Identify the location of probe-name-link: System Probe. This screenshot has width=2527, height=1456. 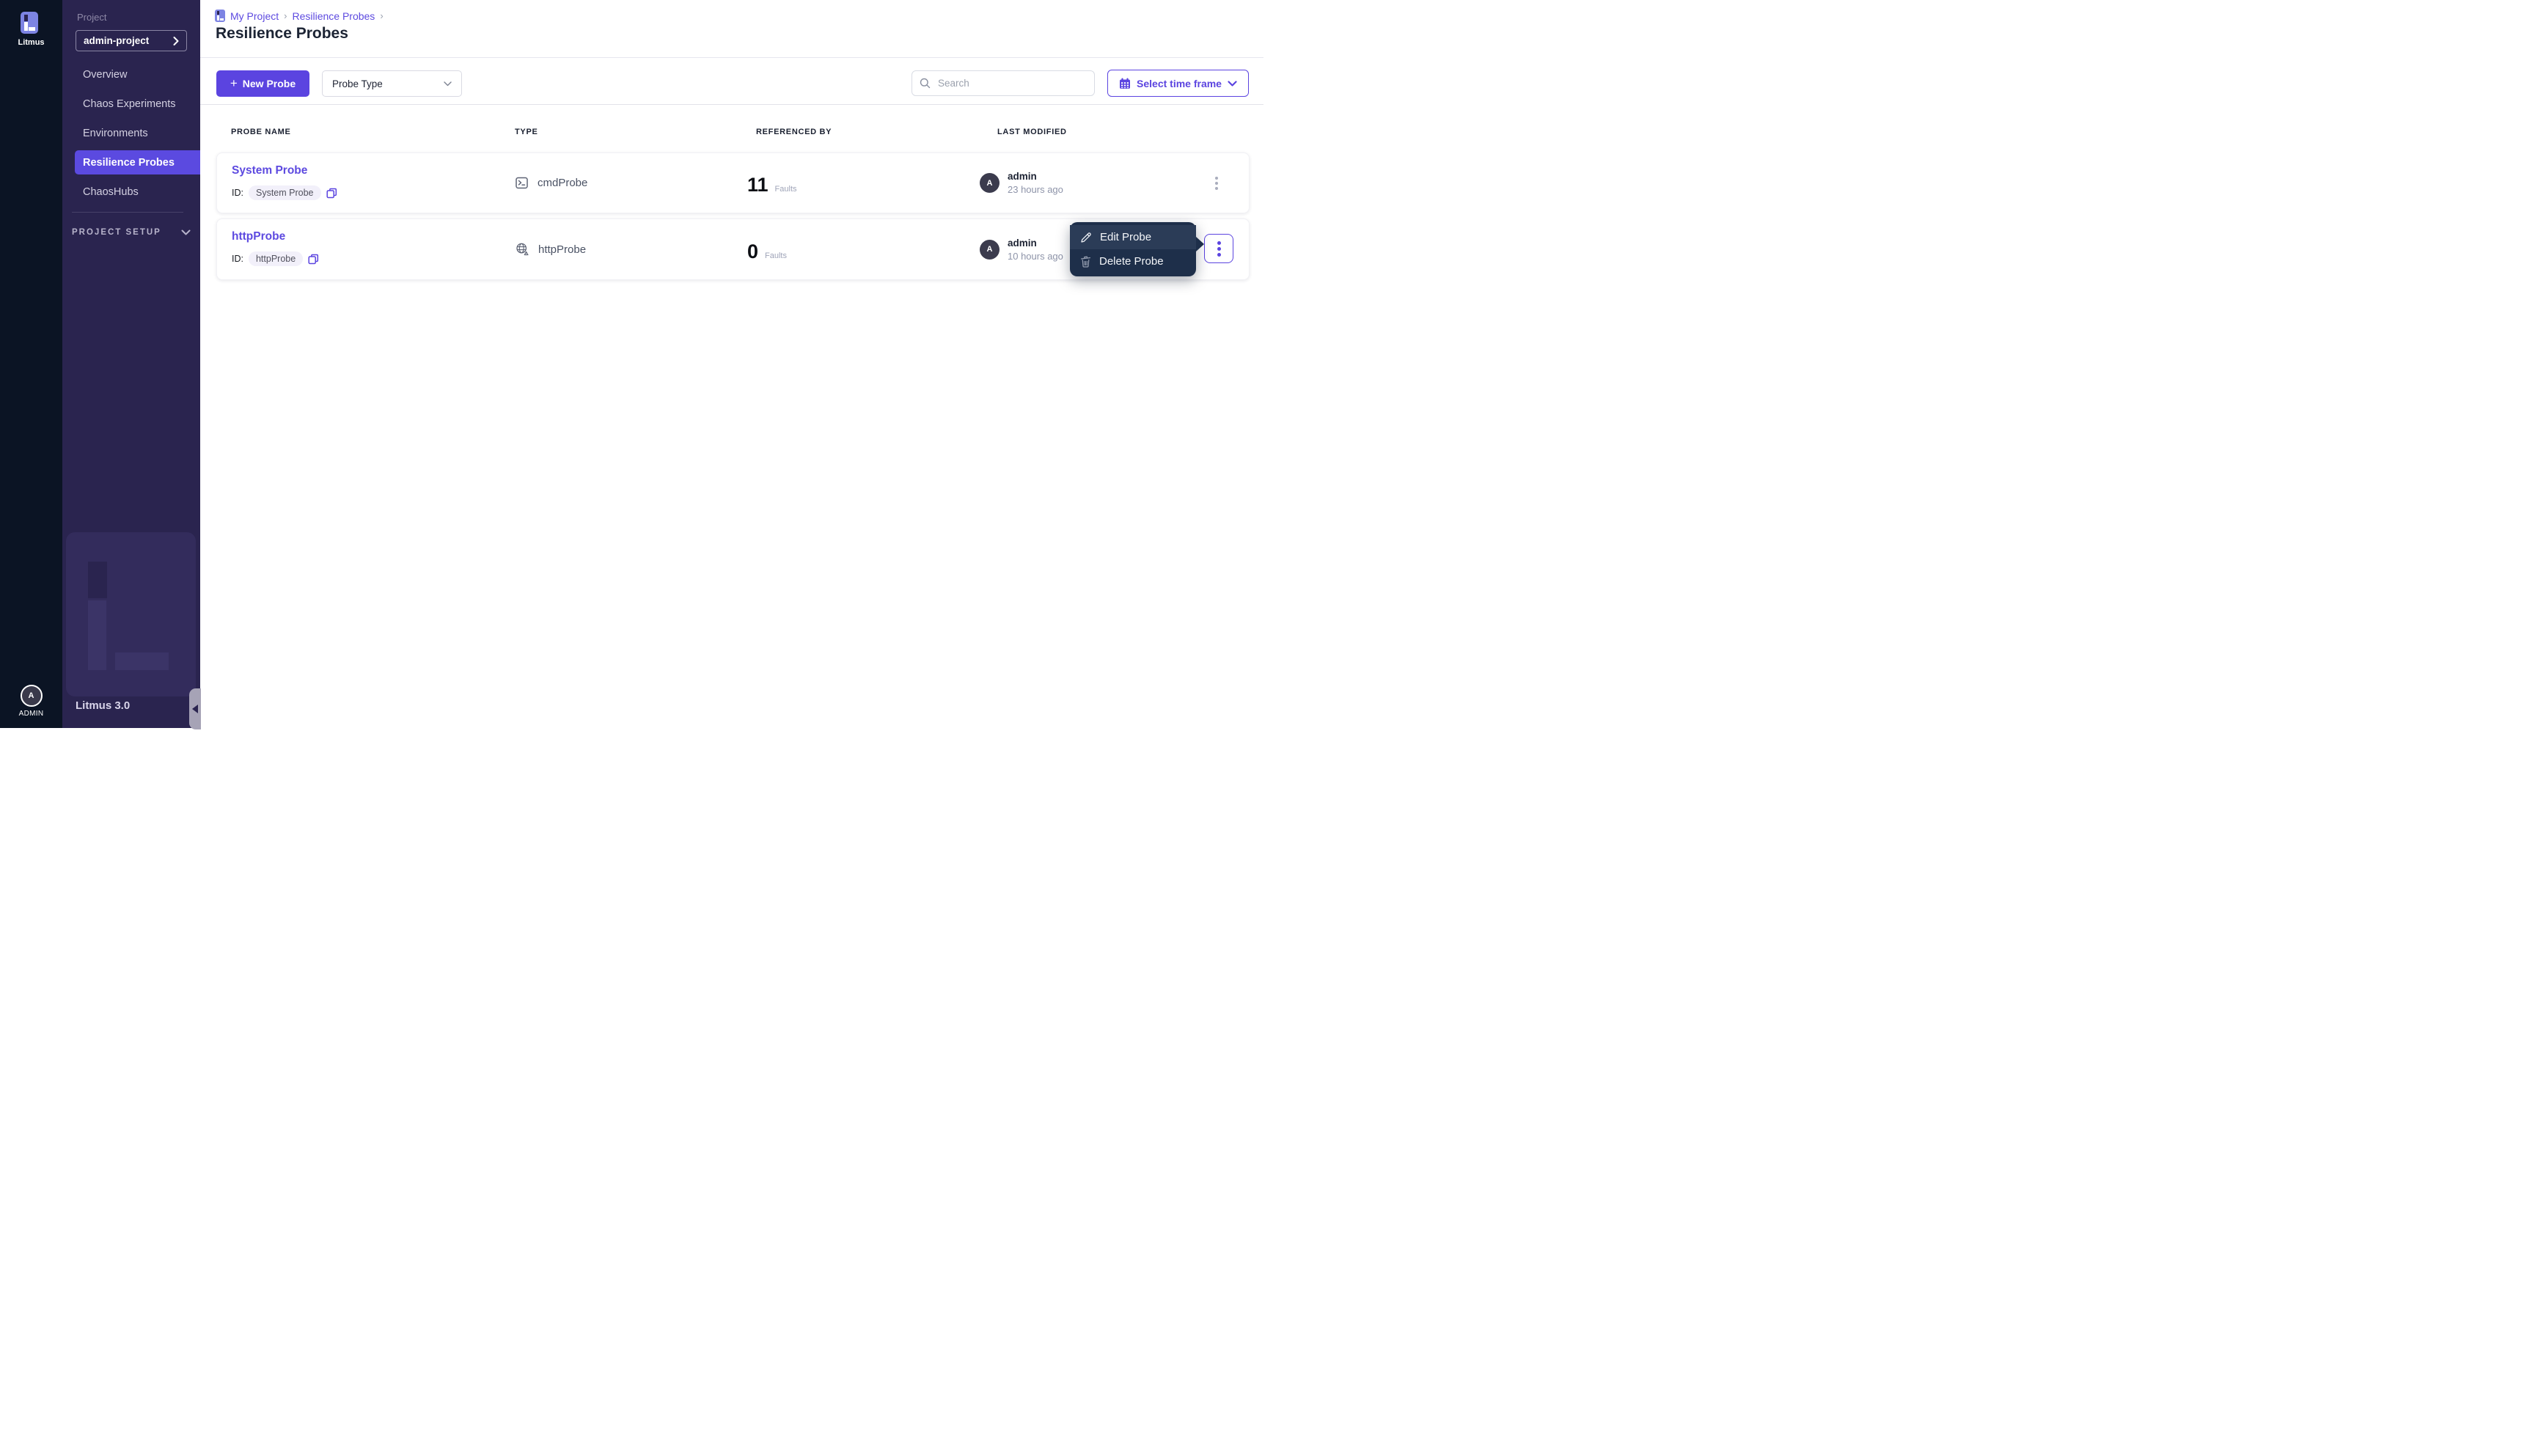
(270, 170).